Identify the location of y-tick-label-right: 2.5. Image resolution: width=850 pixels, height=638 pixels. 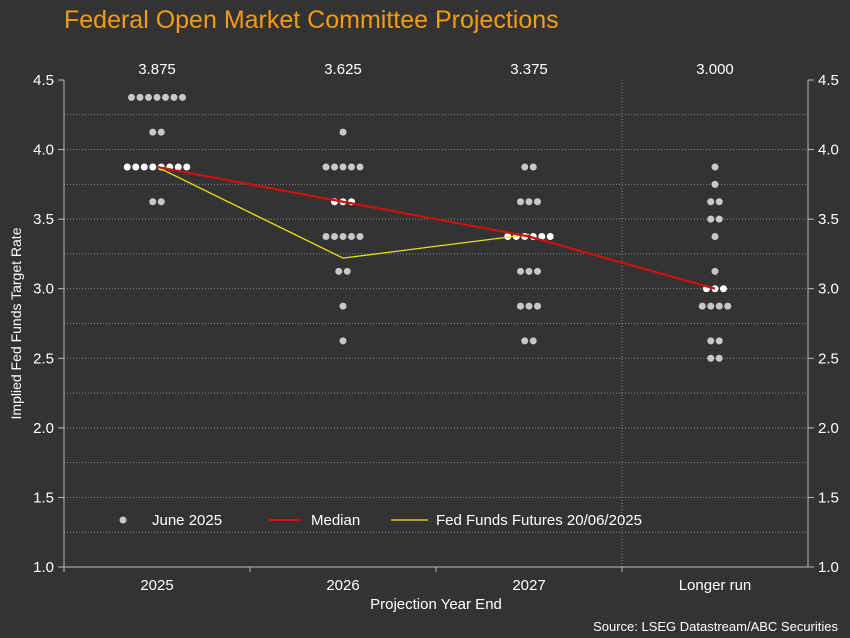
(828, 358).